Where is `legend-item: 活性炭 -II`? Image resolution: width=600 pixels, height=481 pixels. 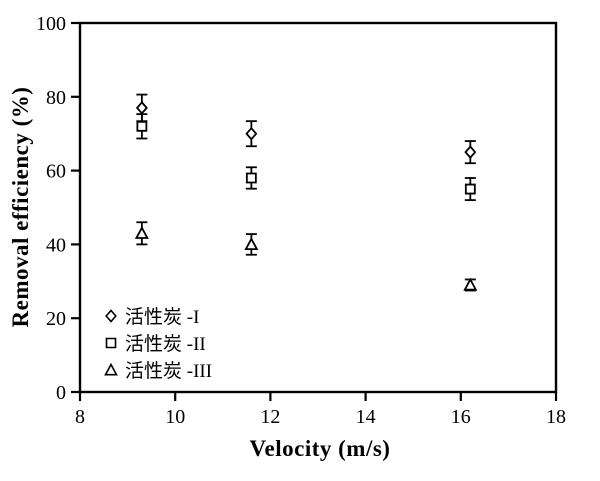 legend-item: 活性炭 -II is located at coordinates (157, 342).